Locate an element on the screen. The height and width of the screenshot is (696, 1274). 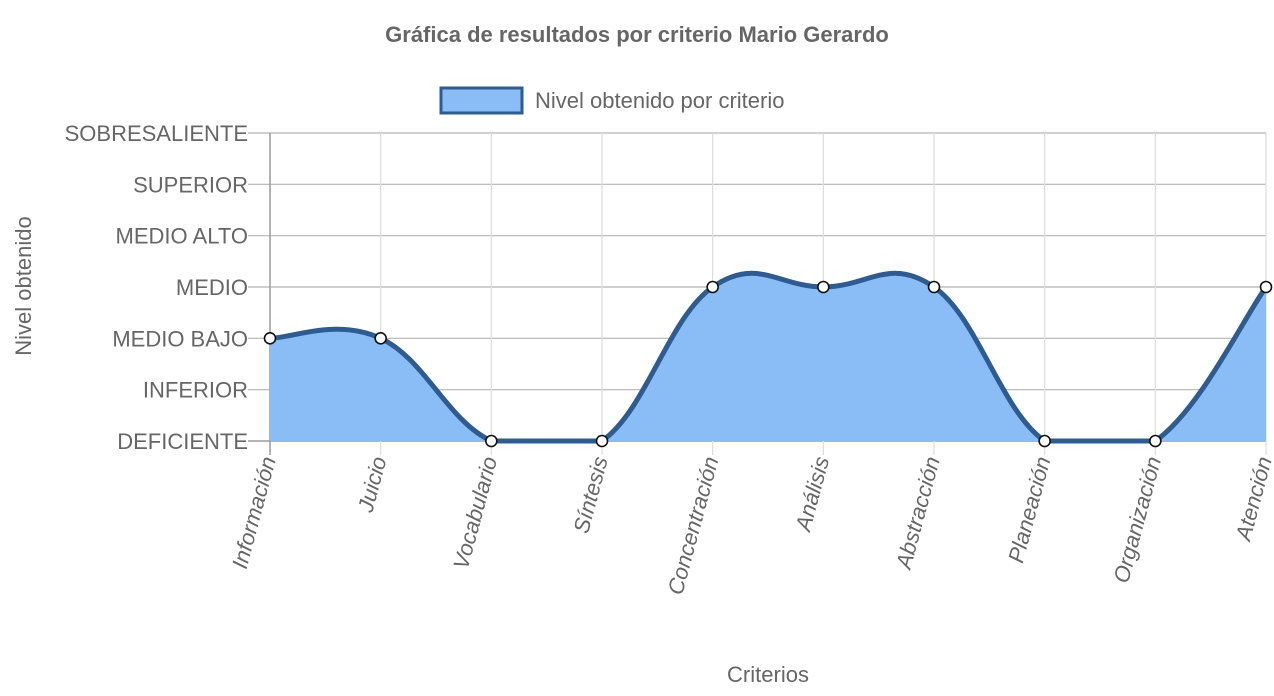
x-tick-label: Concentración is located at coordinates (693, 526).